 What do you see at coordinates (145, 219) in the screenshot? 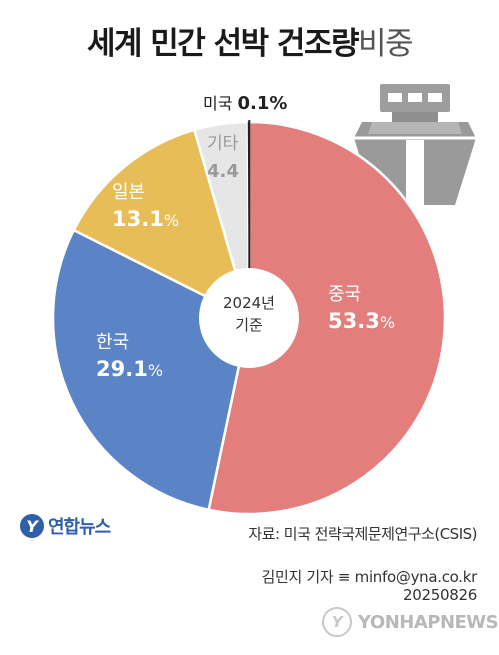
I see `slice-japan-value: 13.1%` at bounding box center [145, 219].